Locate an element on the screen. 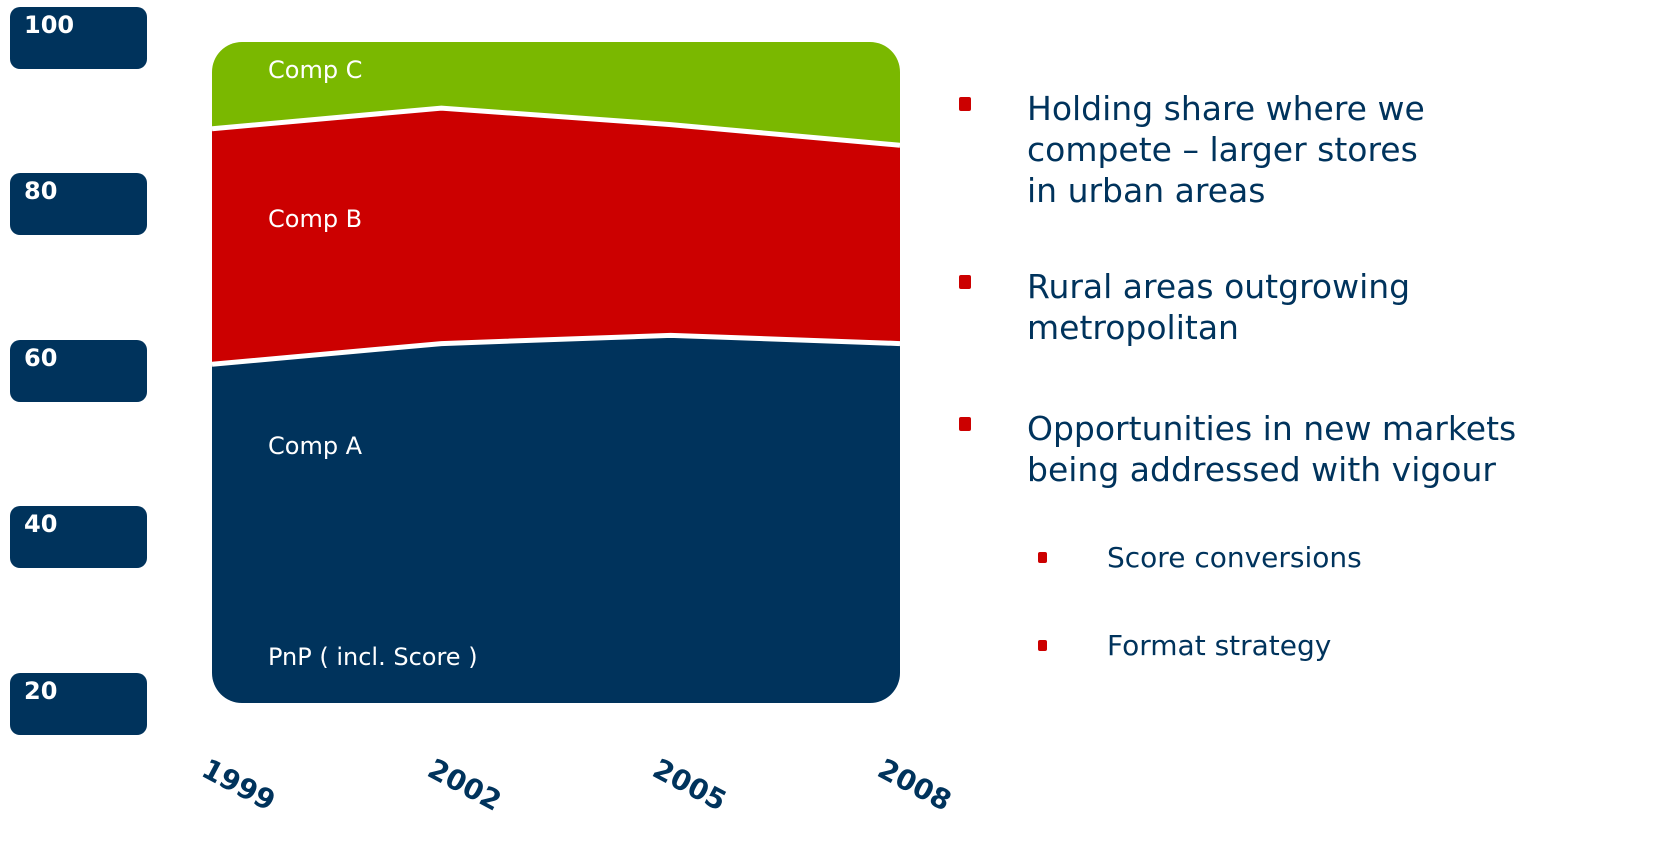 The width and height of the screenshot is (1656, 863). bullet-line: metropolitan is located at coordinates (1133, 327).